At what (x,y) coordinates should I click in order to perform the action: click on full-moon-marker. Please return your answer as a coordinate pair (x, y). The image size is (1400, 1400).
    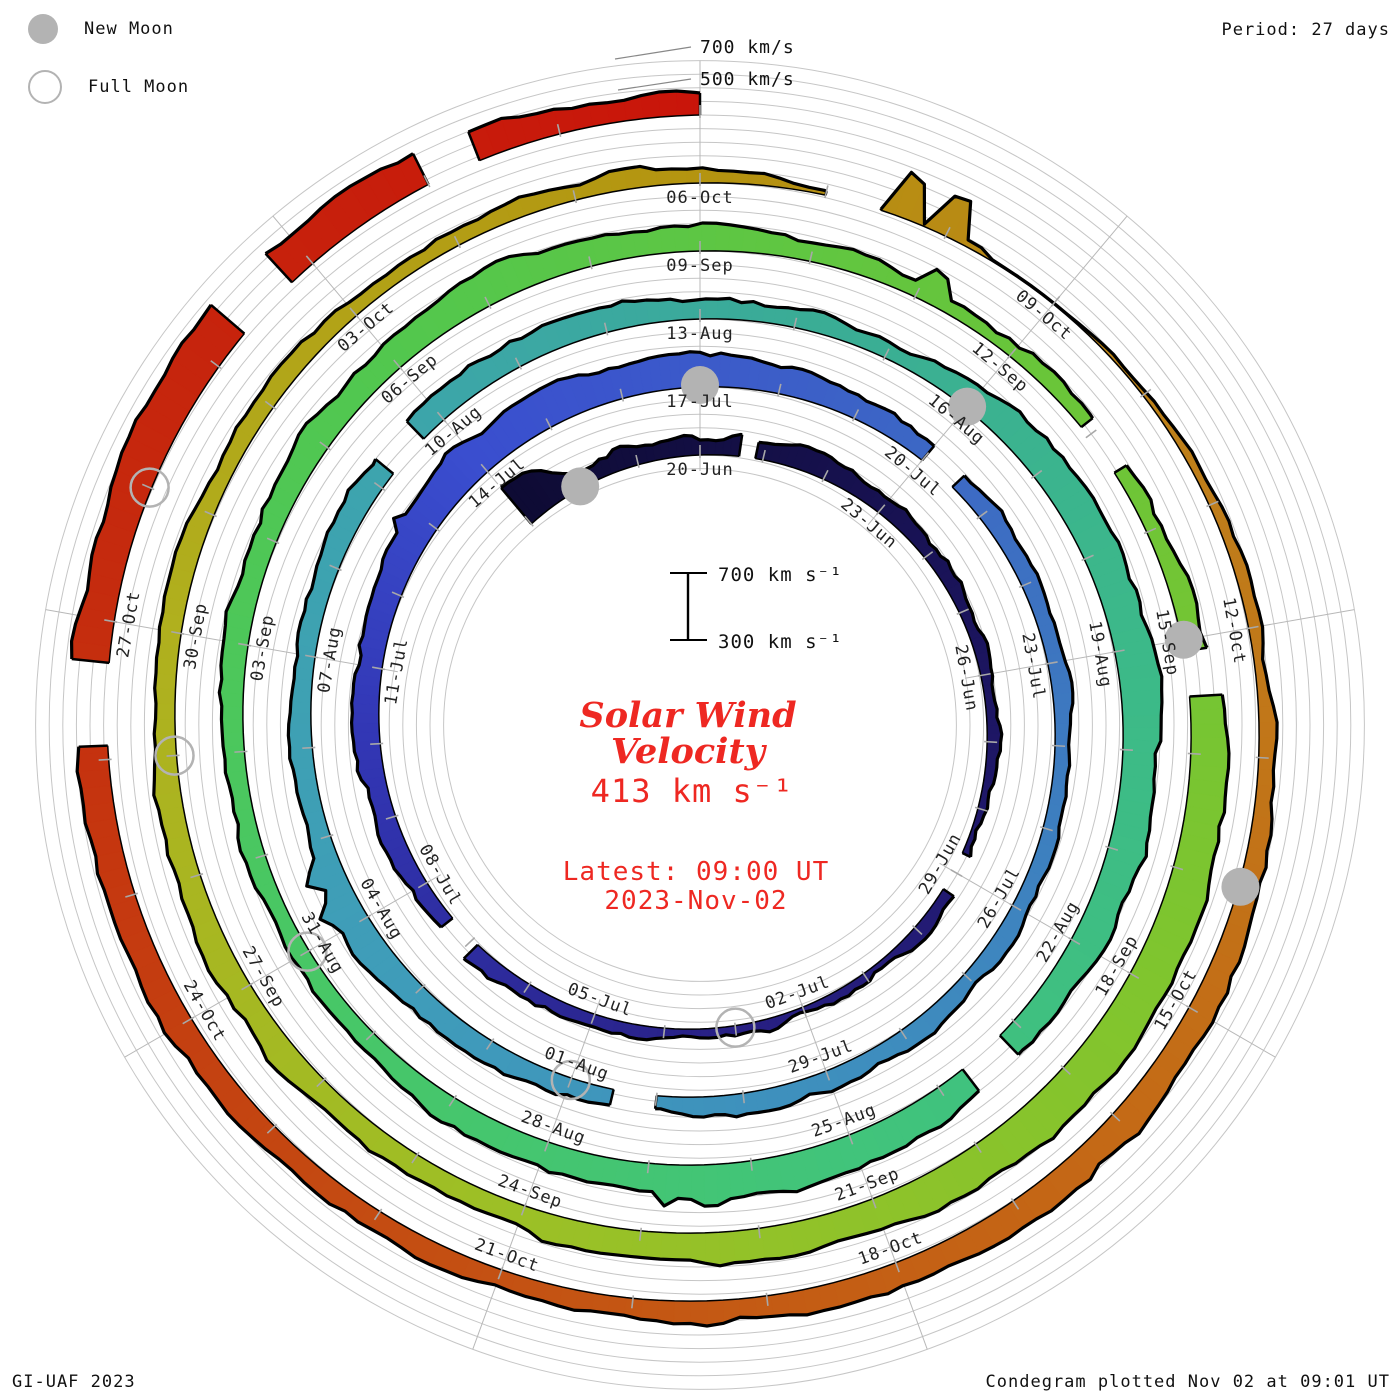
    Looking at the image, I should click on (571, 1080).